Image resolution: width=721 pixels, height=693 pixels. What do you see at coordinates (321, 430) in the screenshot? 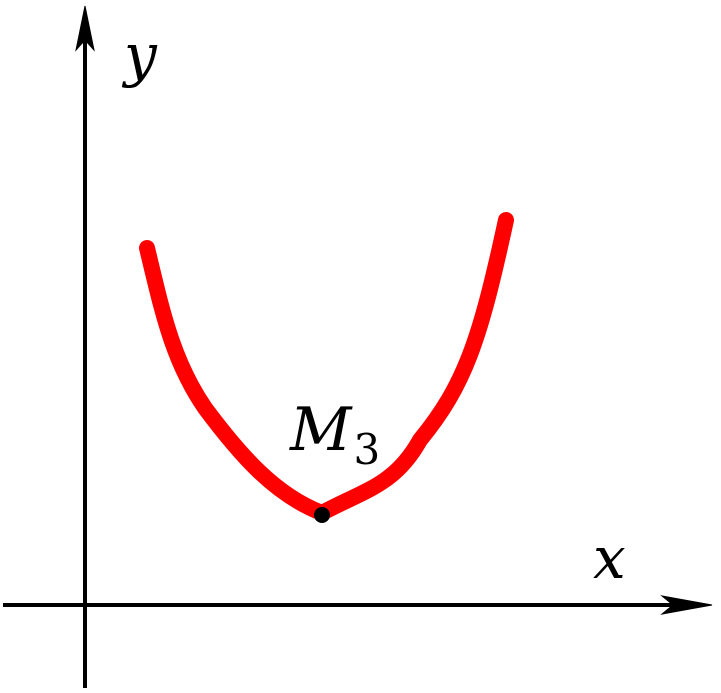
I see `point-label-name: M` at bounding box center [321, 430].